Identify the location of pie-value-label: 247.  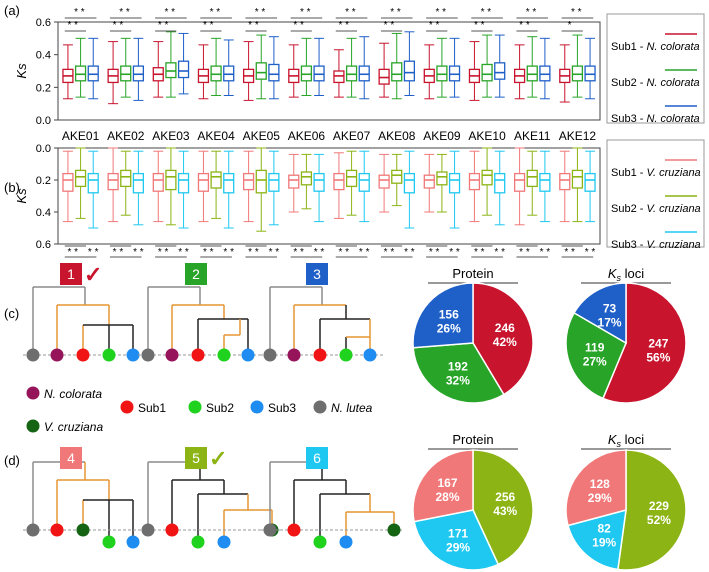
(658, 343).